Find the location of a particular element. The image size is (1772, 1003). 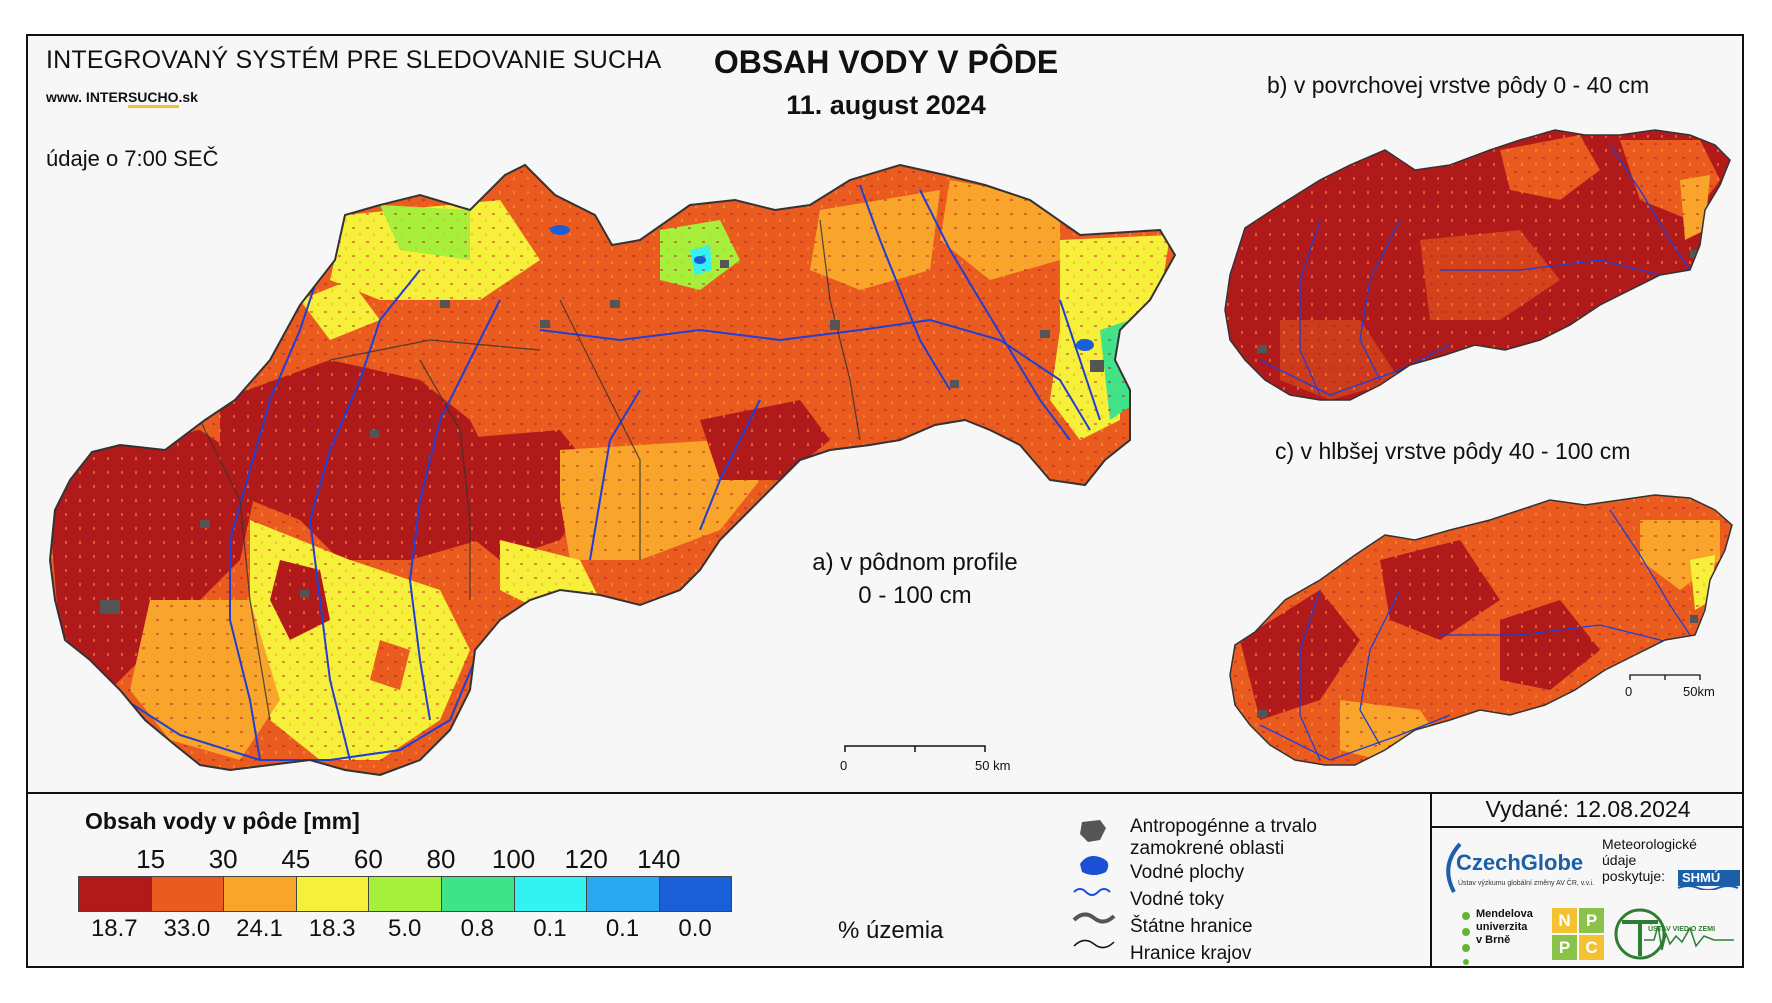

region-border-icon is located at coordinates (1094, 944).